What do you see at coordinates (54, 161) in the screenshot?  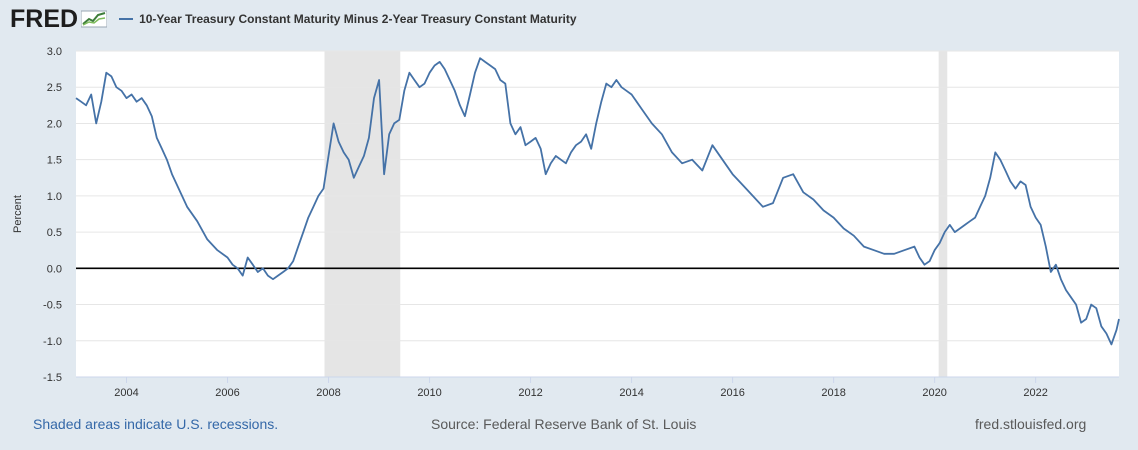 I see `y-tick-label: 1.5` at bounding box center [54, 161].